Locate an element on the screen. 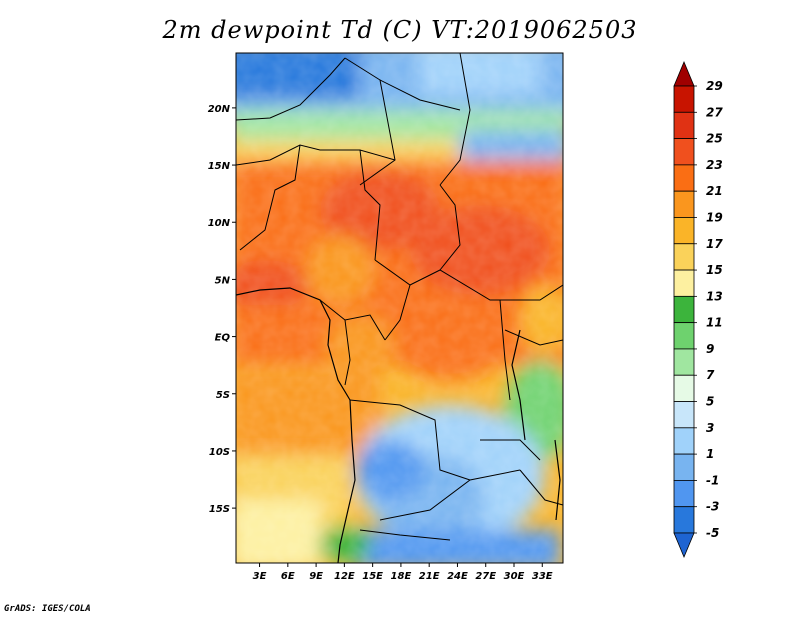 This screenshot has width=800, height=618. colorbar-label: 13 is located at coordinates (714, 296).